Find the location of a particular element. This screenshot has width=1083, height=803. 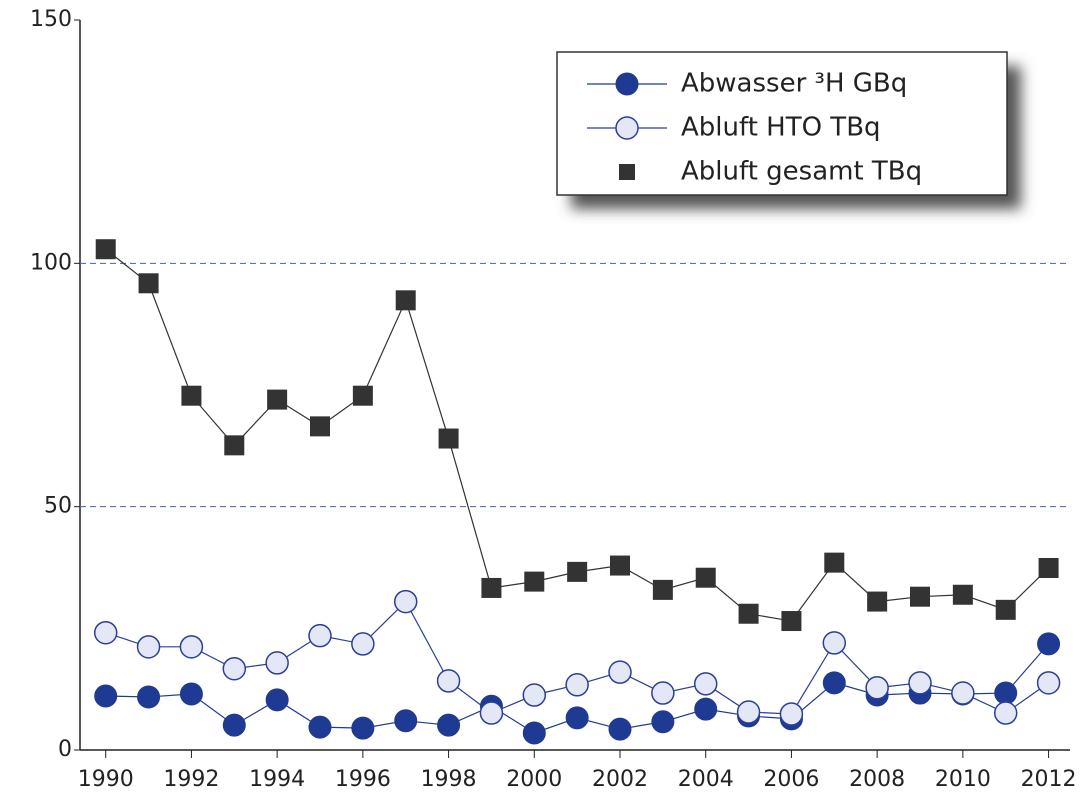

y-tick-label: 0 is located at coordinates (65, 749).